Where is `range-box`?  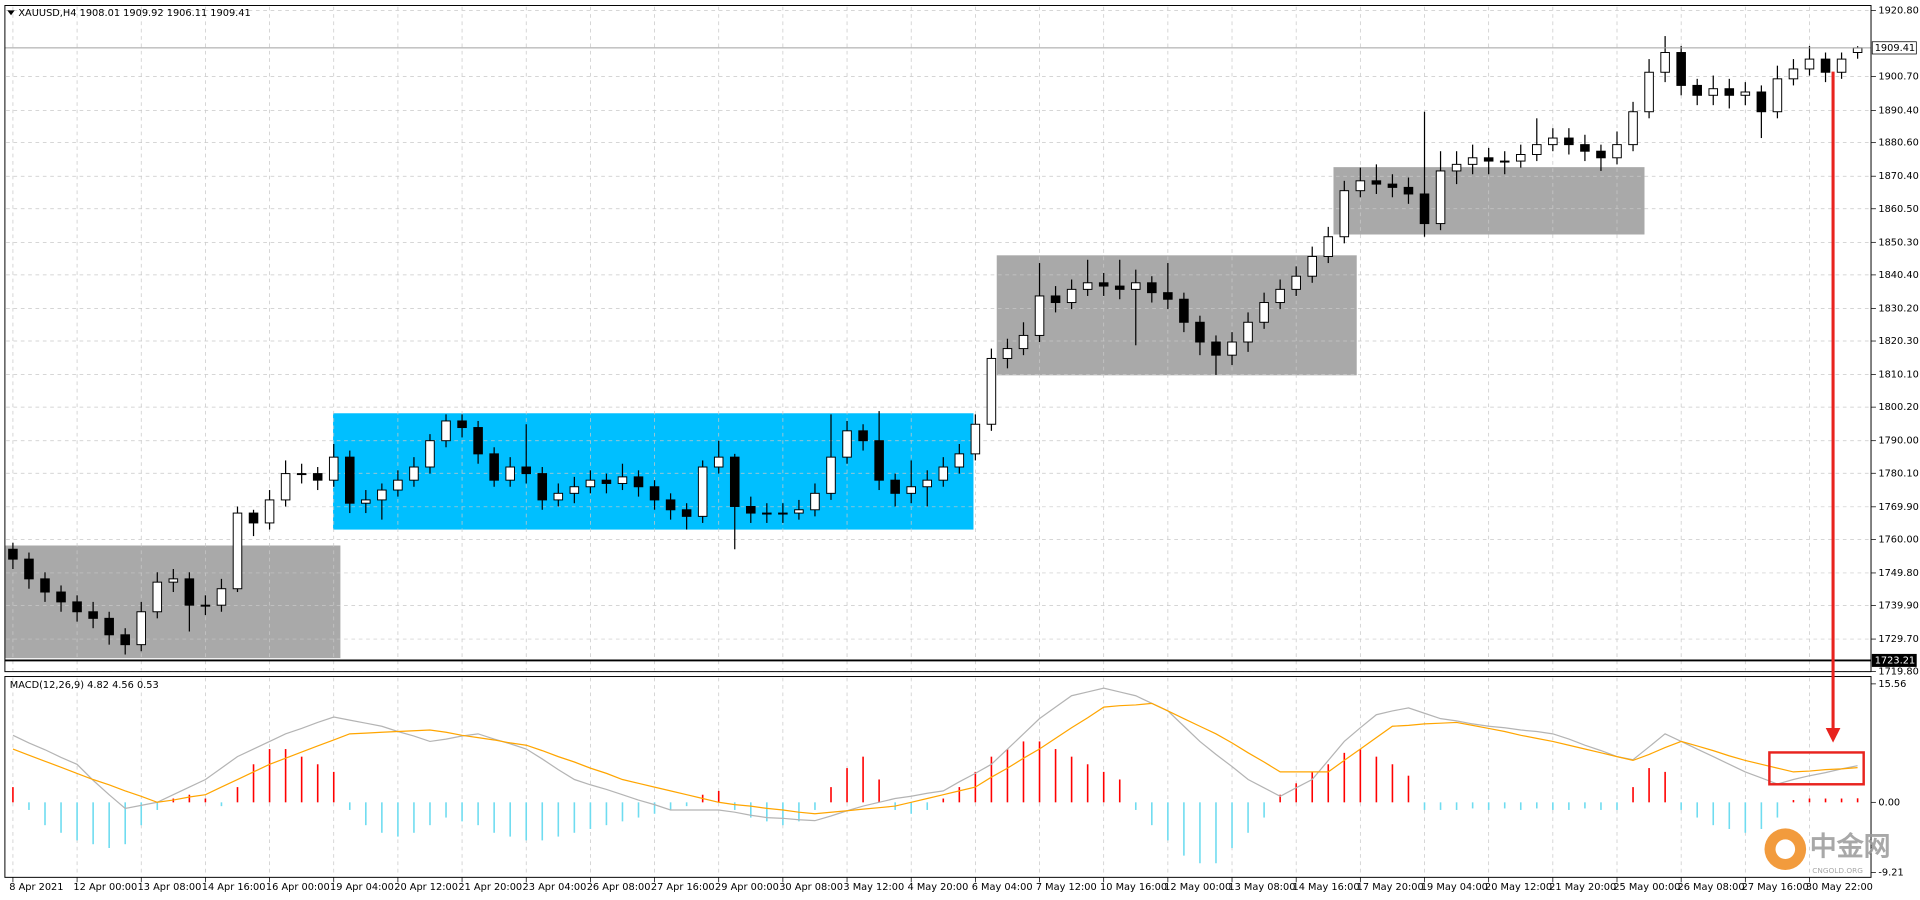 range-box is located at coordinates (1176, 315).